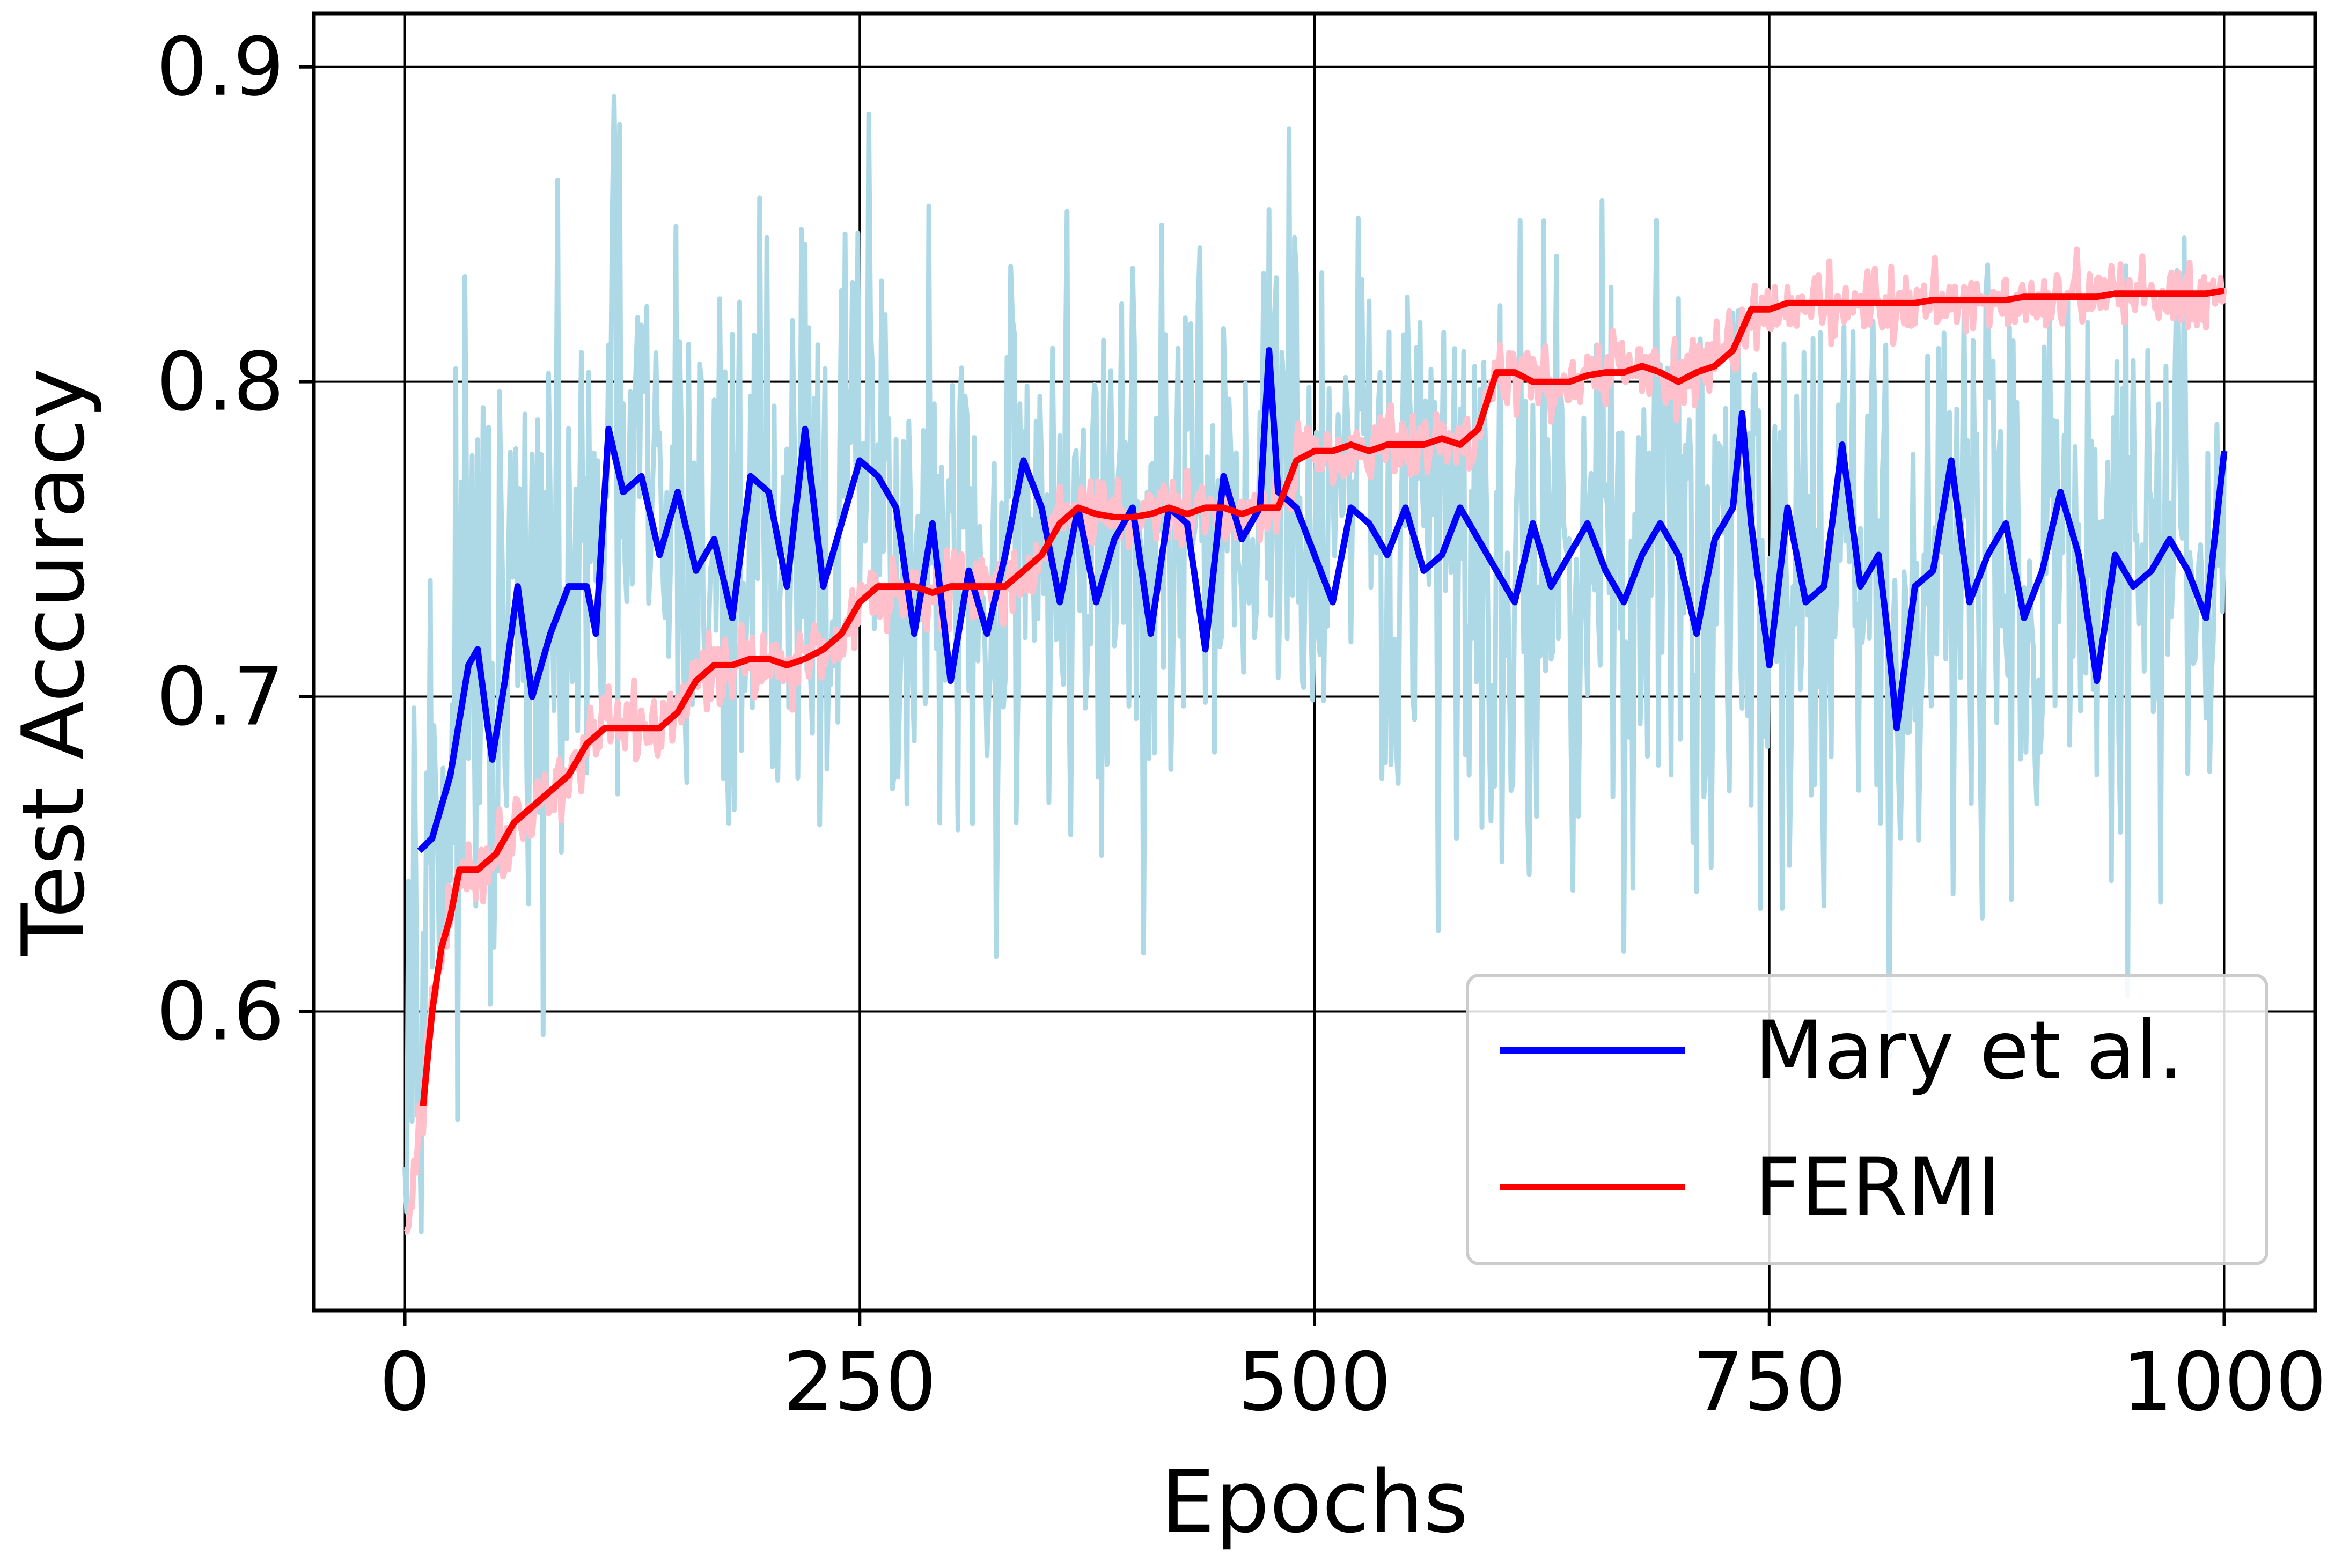  What do you see at coordinates (220, 1011) in the screenshot?
I see `y-tick-label: 0.6` at bounding box center [220, 1011].